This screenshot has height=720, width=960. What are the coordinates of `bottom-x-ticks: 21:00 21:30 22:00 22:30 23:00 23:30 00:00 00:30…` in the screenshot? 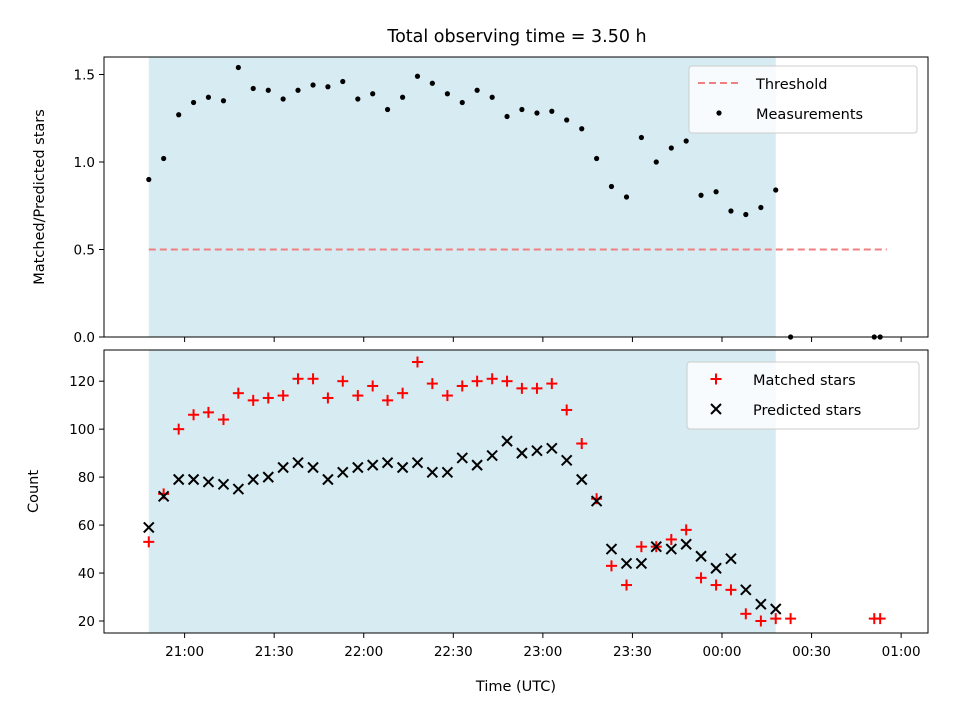 It's located at (543, 646).